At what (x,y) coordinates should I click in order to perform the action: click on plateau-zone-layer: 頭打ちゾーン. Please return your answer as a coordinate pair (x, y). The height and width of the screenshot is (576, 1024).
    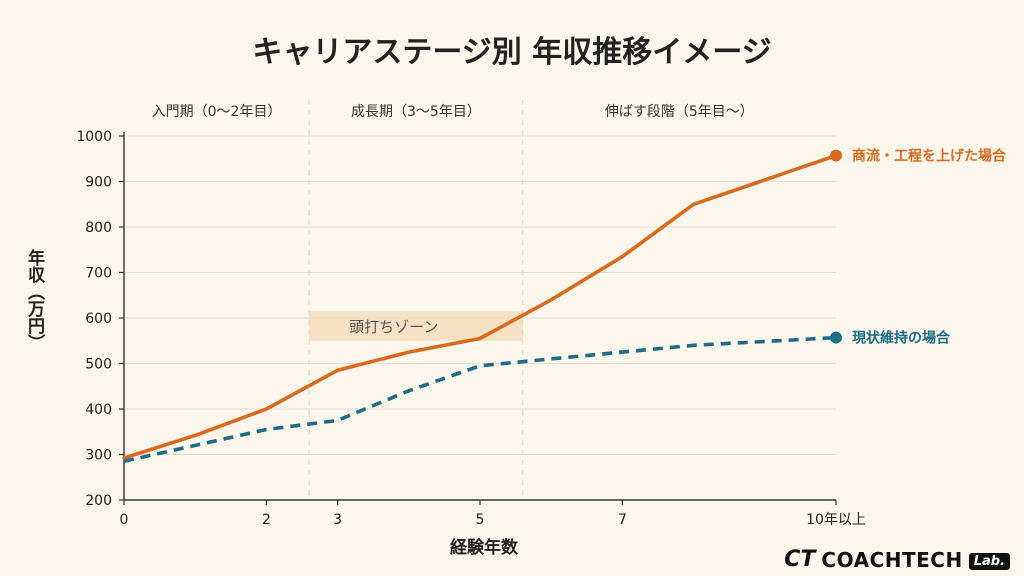
    Looking at the image, I should click on (416, 326).